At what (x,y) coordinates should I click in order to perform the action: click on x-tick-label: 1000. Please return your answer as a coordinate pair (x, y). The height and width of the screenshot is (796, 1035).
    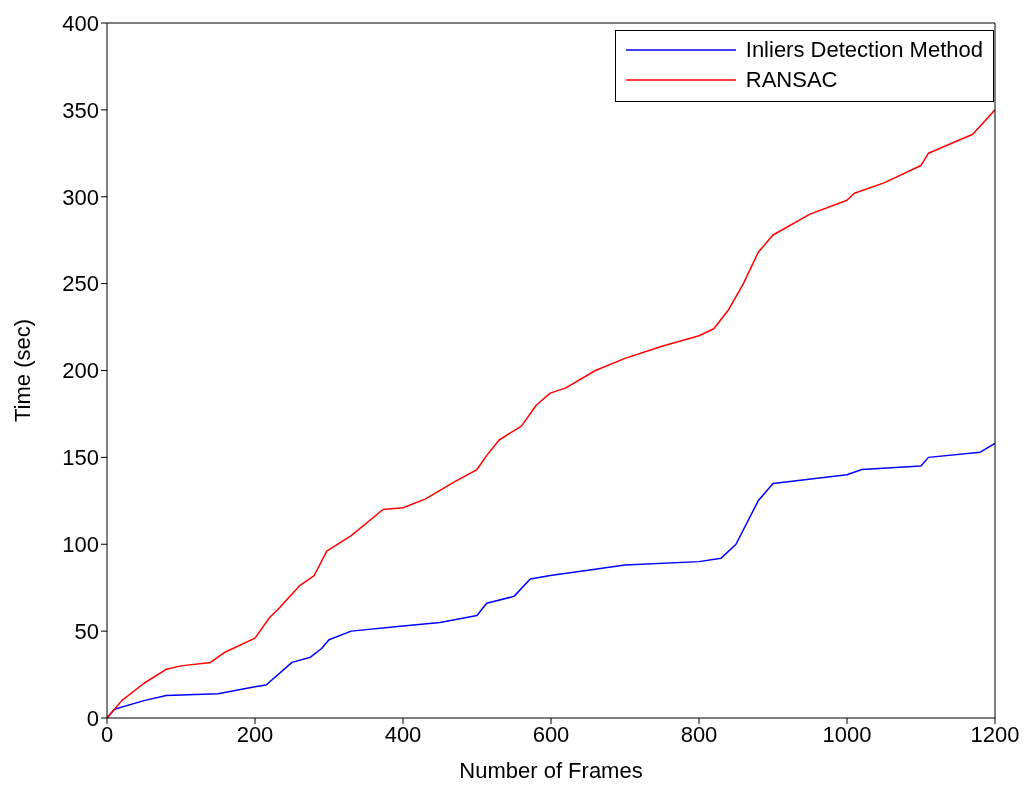
    Looking at the image, I should click on (847, 734).